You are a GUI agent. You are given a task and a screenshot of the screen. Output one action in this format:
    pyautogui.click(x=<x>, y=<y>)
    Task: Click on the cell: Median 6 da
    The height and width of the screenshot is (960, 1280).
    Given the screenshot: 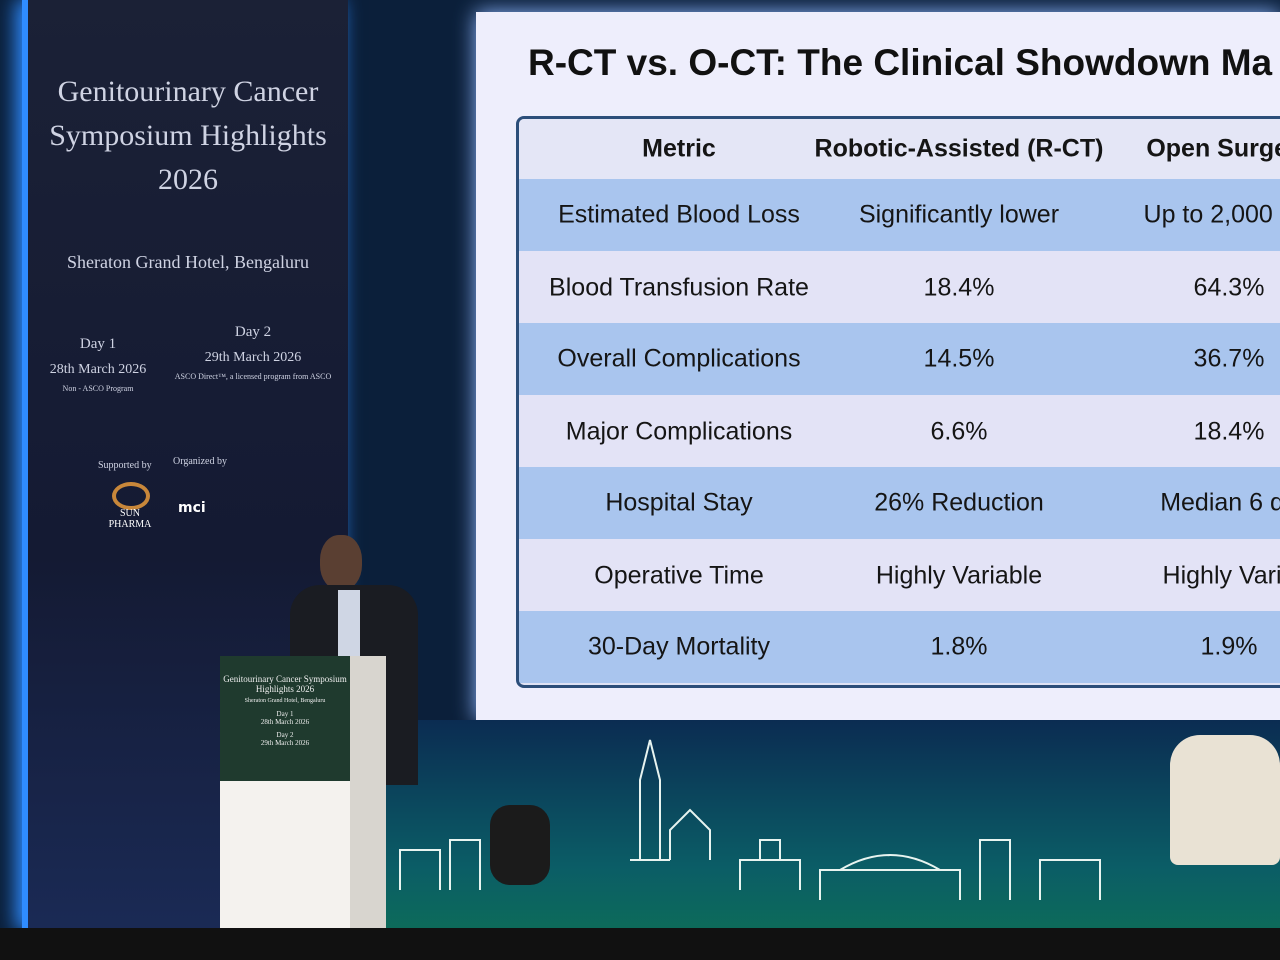 What is the action you would take?
    pyautogui.click(x=1220, y=502)
    